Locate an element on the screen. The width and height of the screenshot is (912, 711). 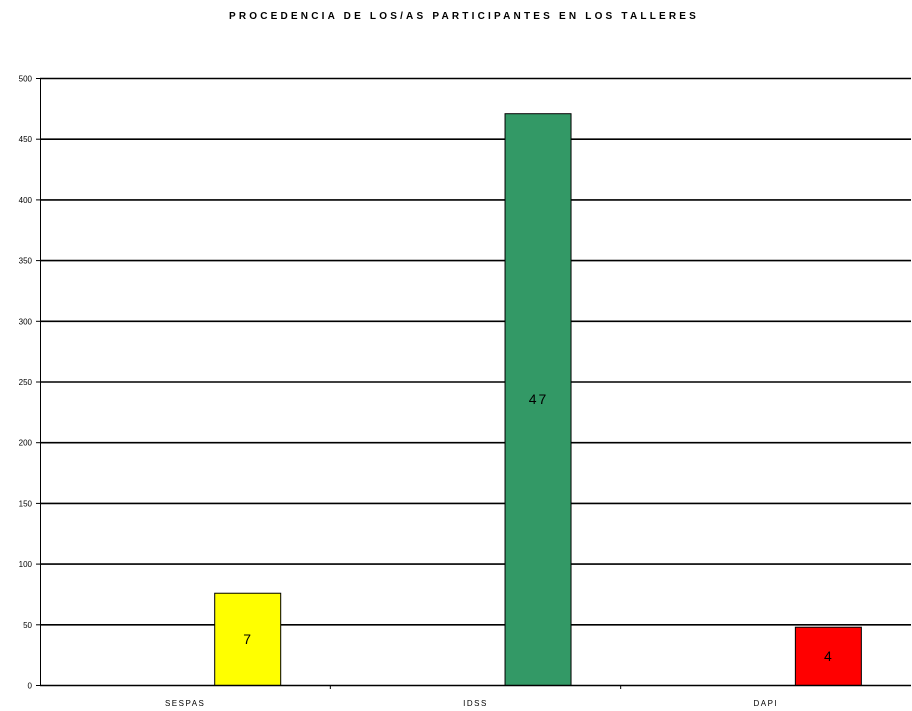
bar-sespas is located at coordinates (248, 639).